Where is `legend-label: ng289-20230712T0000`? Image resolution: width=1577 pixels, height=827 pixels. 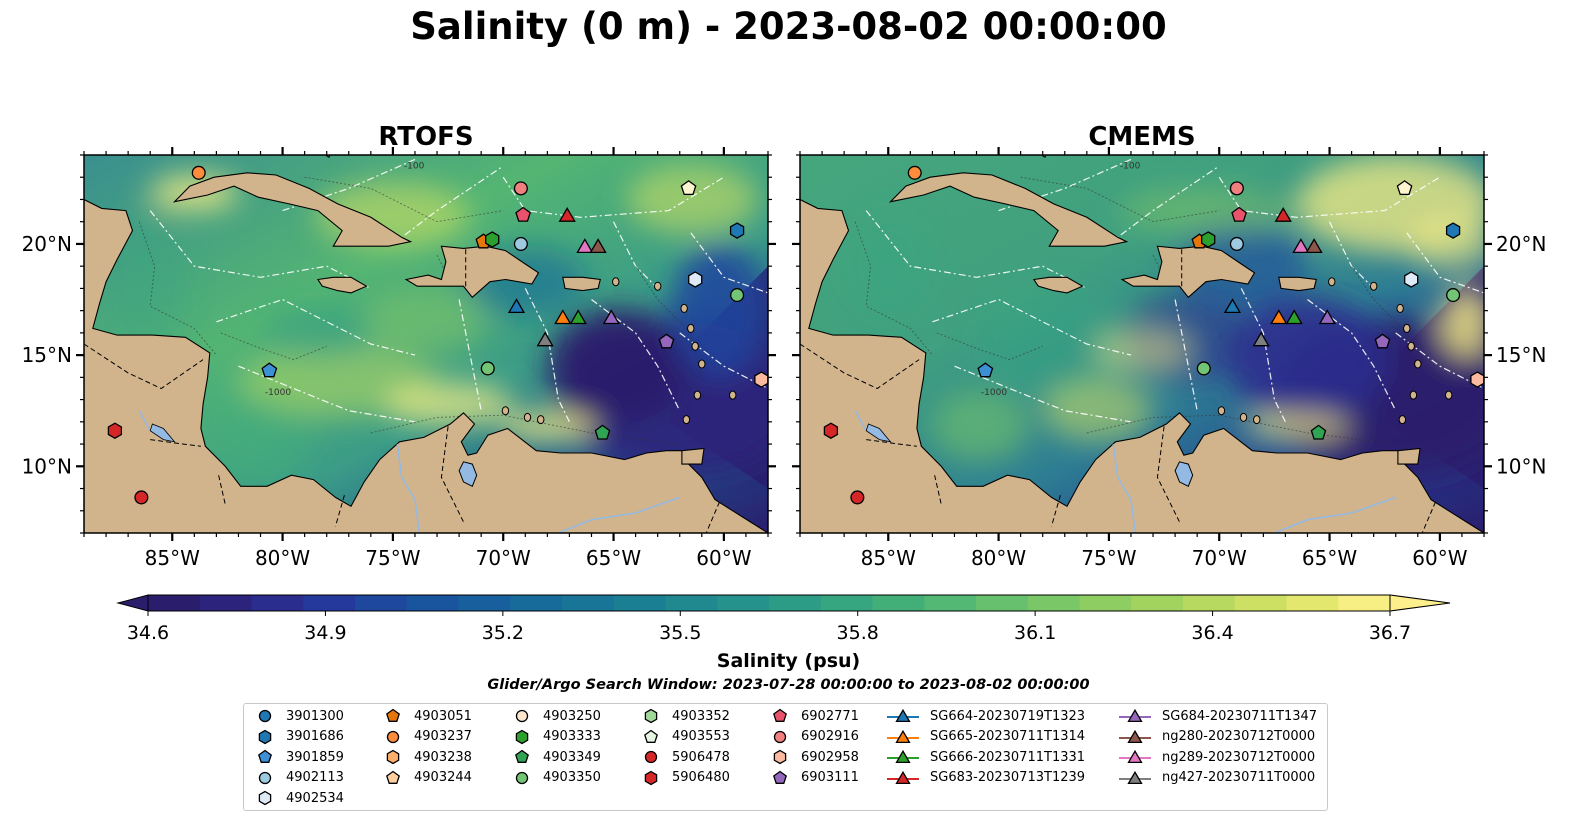 legend-label: ng289-20230712T0000 is located at coordinates (1239, 757).